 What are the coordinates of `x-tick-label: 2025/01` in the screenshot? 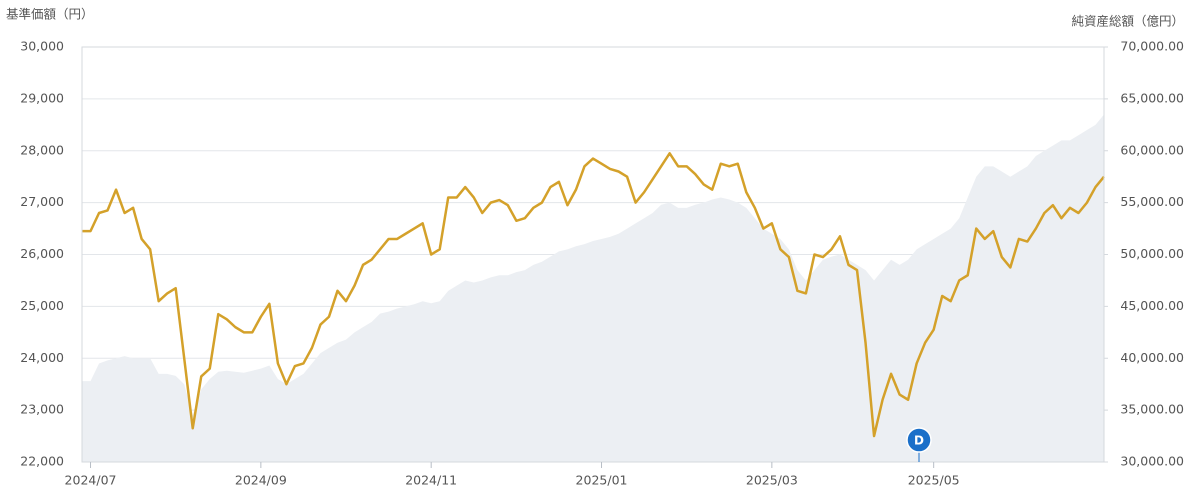 It's located at (602, 480).